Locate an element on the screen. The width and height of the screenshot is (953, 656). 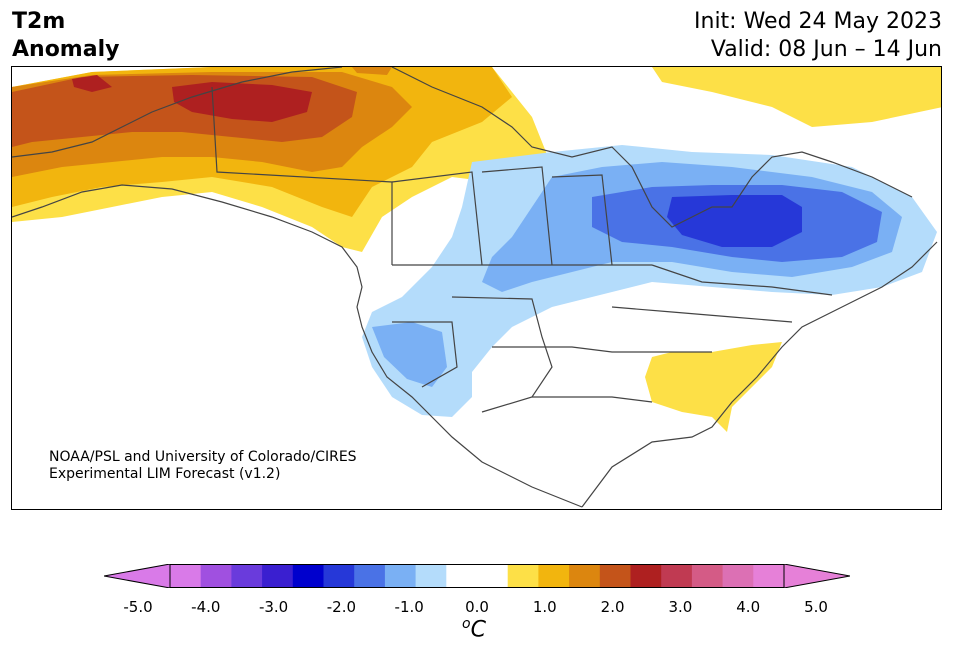
init-date: Init: Wed 24 May 2023 is located at coordinates (818, 21).